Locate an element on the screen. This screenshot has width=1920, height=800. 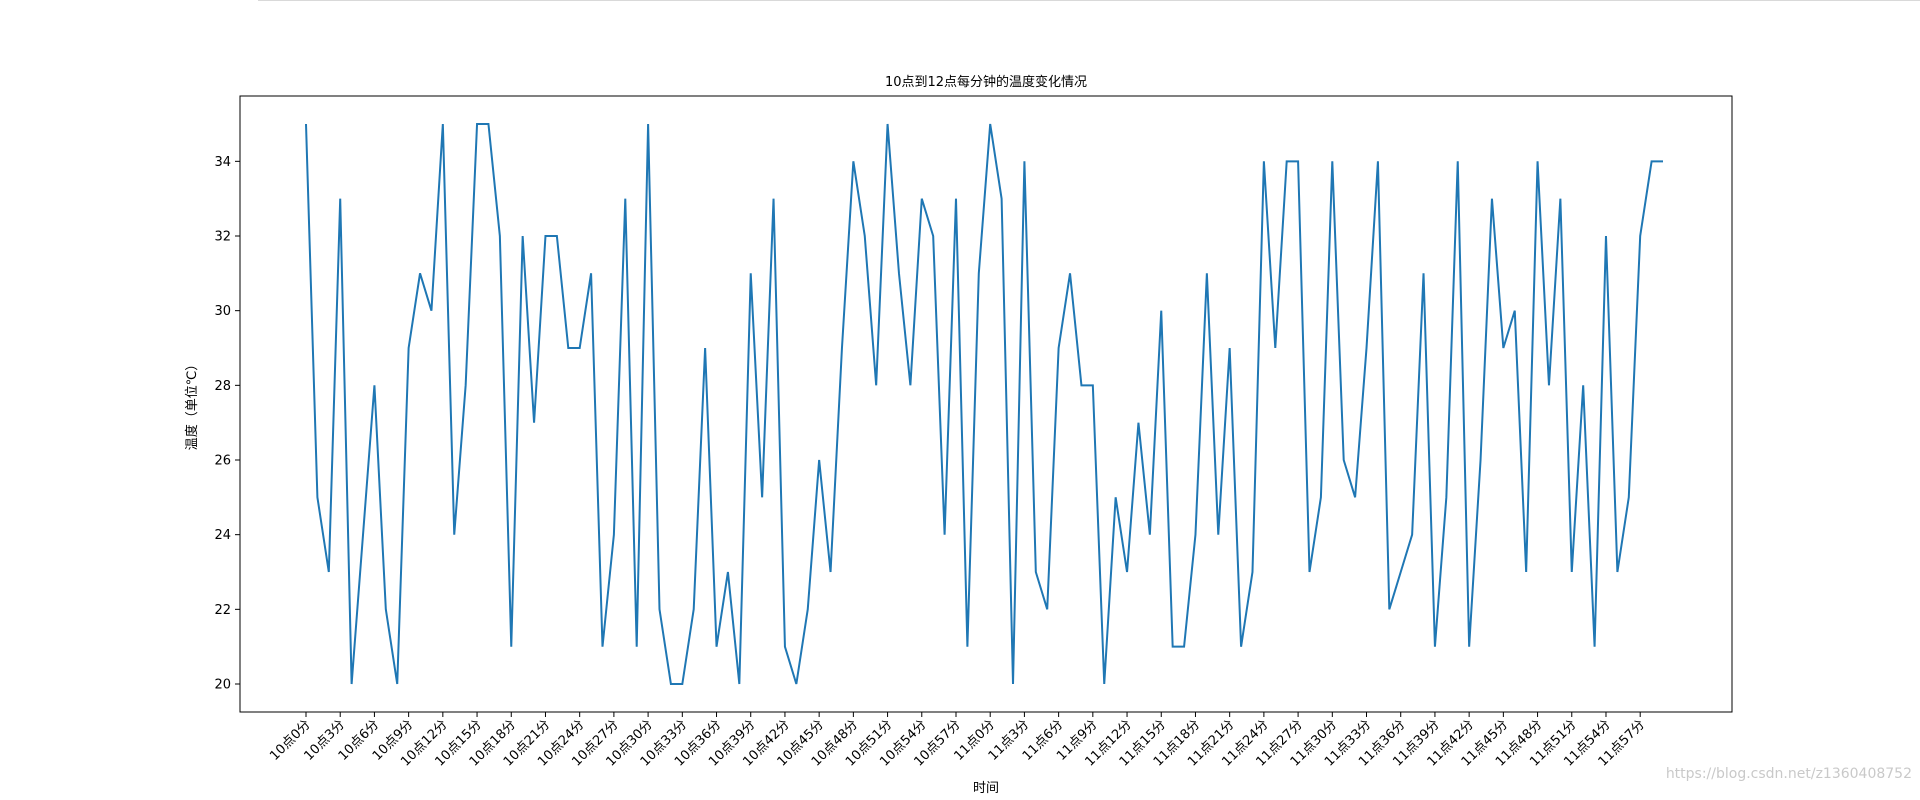
y-tick-label: 20 is located at coordinates (222, 685).